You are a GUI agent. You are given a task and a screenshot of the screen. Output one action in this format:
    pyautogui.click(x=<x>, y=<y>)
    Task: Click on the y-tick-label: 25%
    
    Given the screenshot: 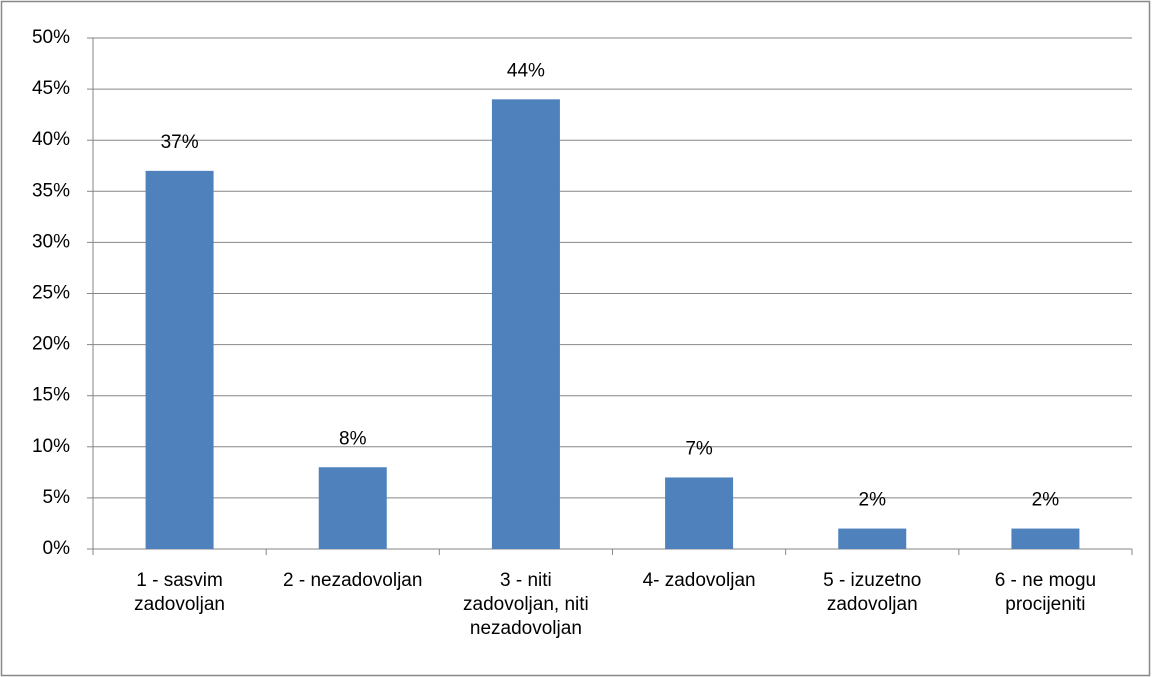 What is the action you would take?
    pyautogui.click(x=51, y=293)
    